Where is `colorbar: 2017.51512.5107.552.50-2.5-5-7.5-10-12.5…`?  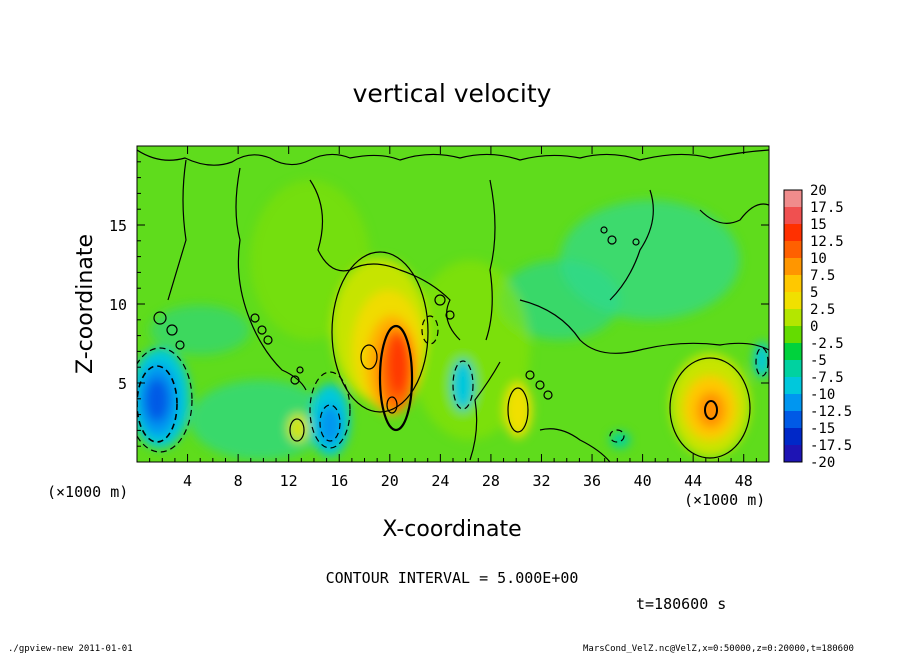 colorbar: 2017.51512.5107.552.50-2.5-5-7.5-10-12.5… is located at coordinates (817, 327).